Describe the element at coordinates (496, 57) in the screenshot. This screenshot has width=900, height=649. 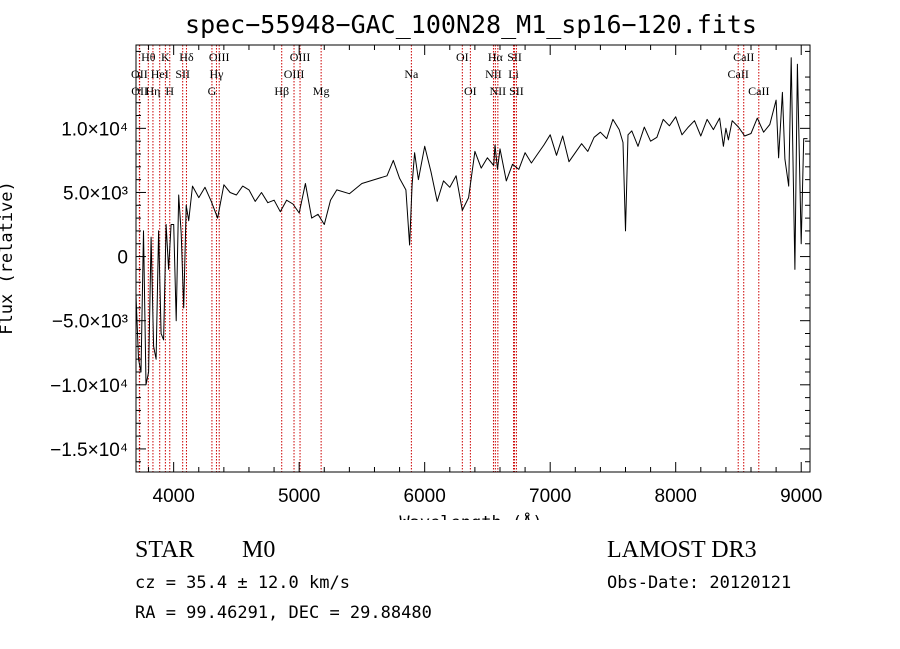
I see `emission-line-label: Hα` at that location.